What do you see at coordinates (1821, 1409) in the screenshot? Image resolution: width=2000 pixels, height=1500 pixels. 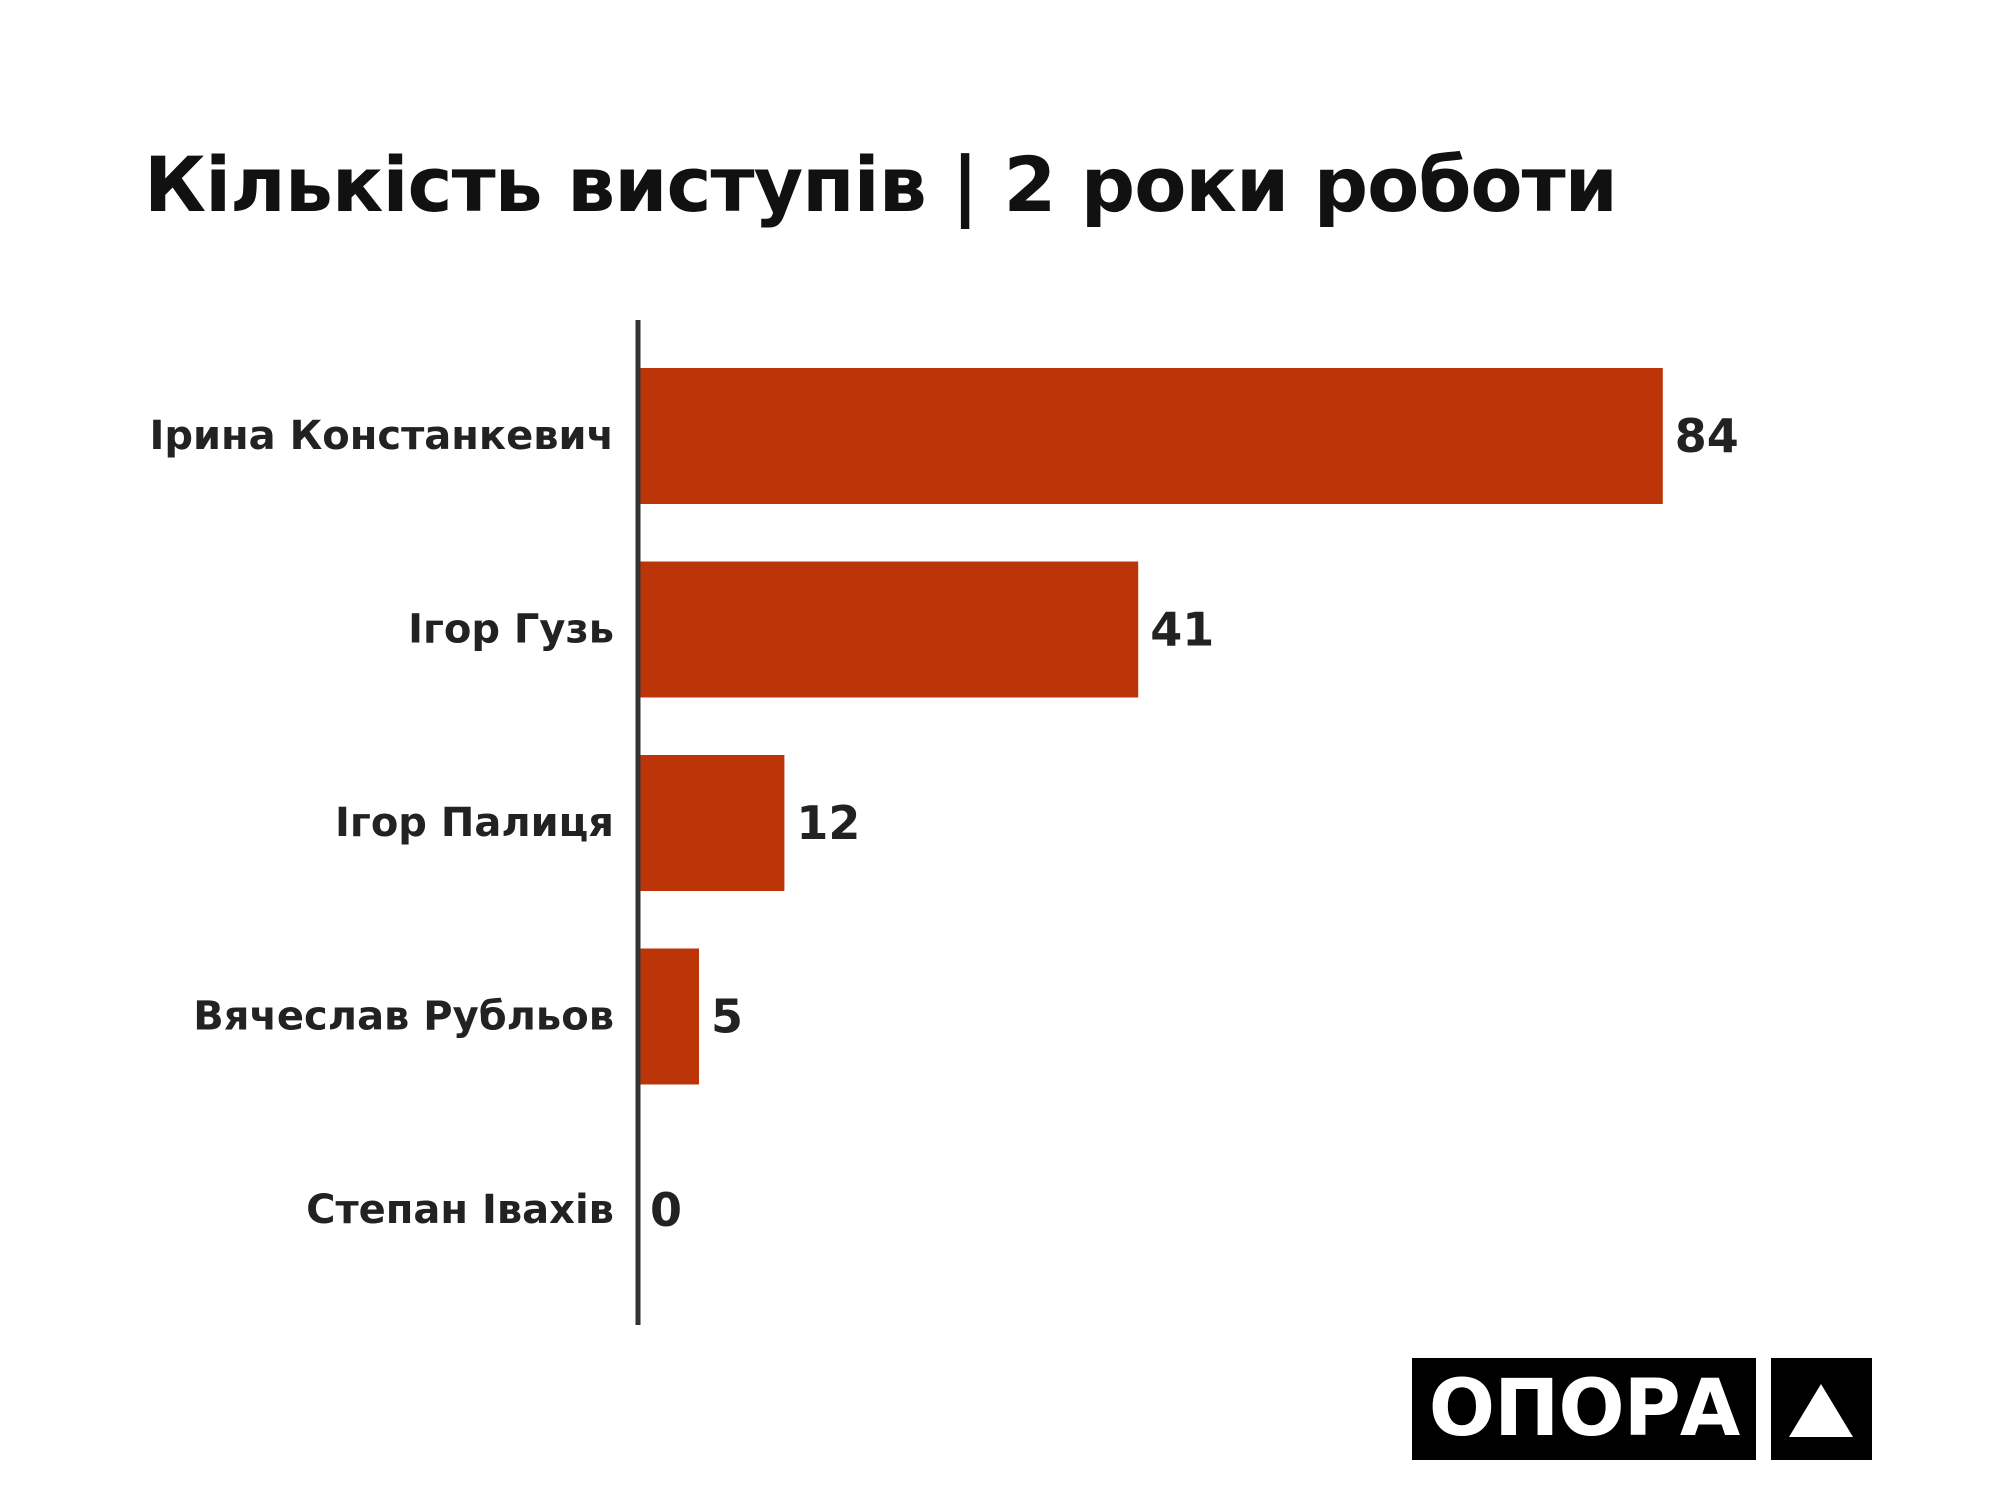 I see `triangle-up-icon` at bounding box center [1821, 1409].